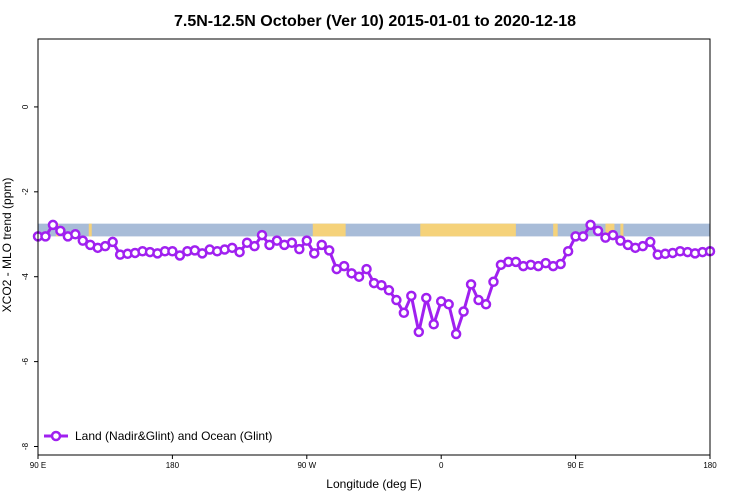 The height and width of the screenshot is (500, 750). I want to click on y-axis: 0 -2 -4 -6 -8, so click(29, 277).